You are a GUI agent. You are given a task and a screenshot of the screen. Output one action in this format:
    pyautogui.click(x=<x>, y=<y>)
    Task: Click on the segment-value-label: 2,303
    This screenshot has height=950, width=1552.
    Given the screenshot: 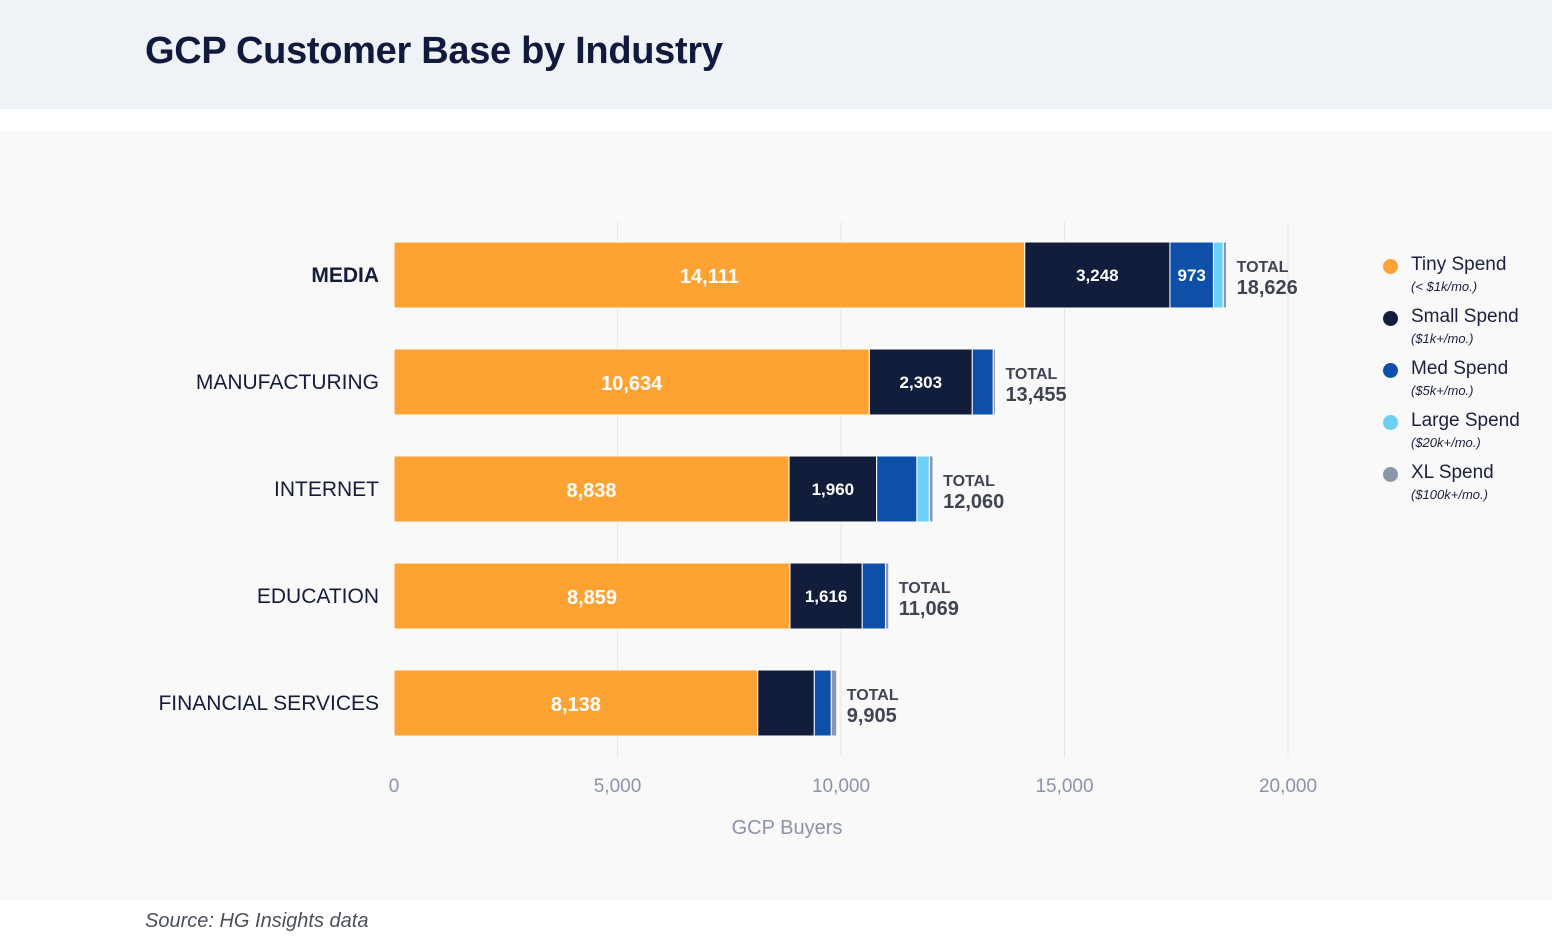 What is the action you would take?
    pyautogui.click(x=921, y=382)
    